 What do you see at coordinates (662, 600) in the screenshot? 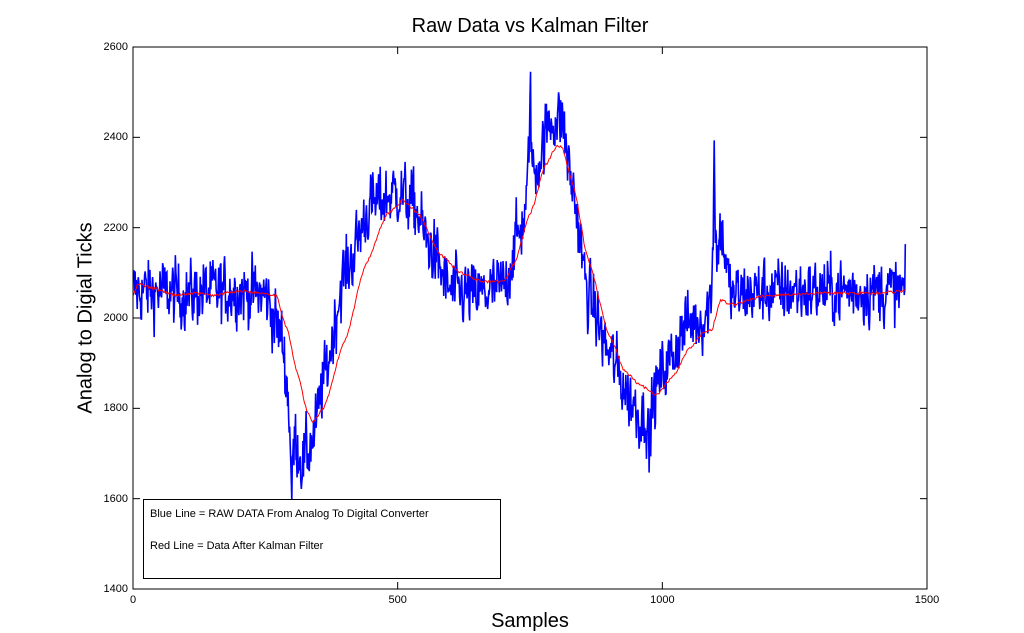
I see `x-tick-label: 1000` at bounding box center [662, 600].